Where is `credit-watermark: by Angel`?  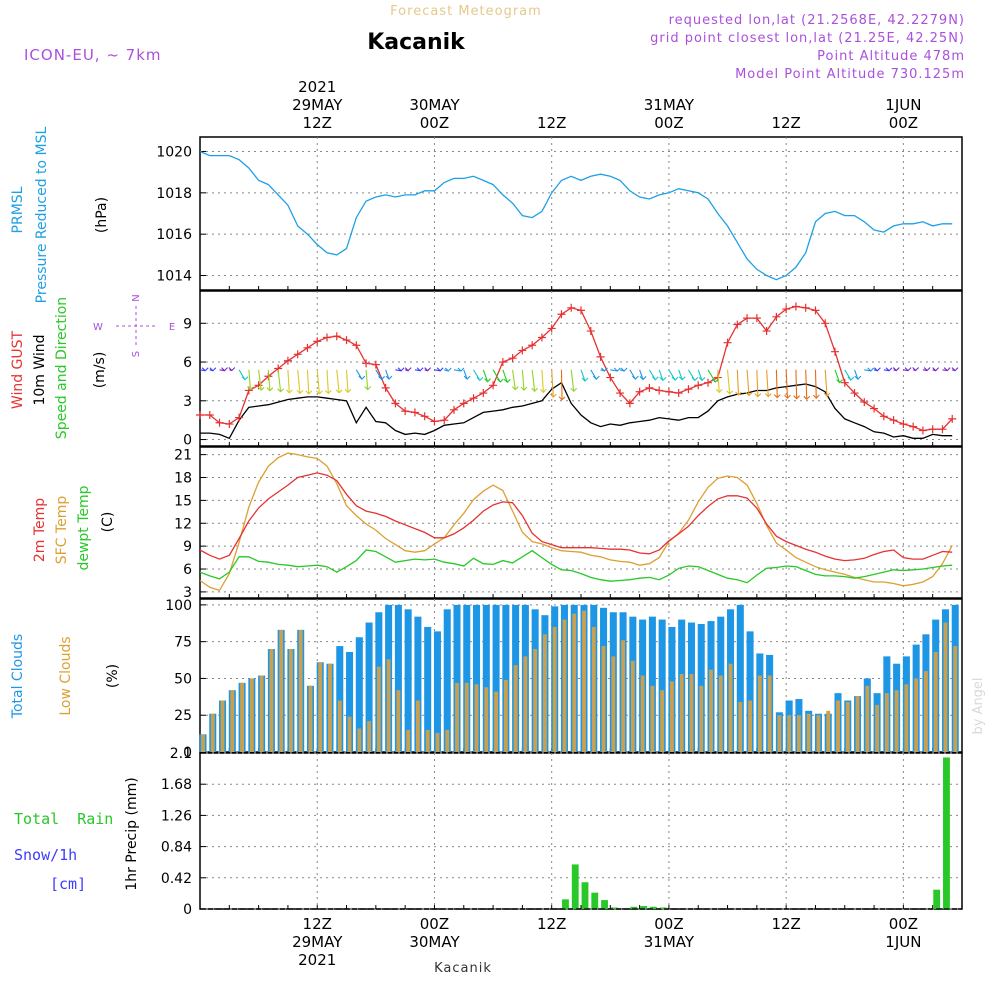
credit-watermark: by Angel is located at coordinates (978, 705).